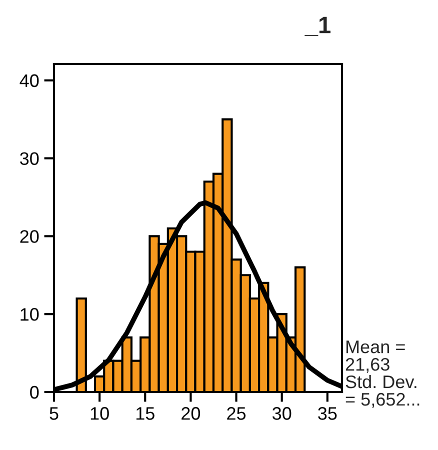  What do you see at coordinates (191, 413) in the screenshot?
I see `x-tick-label: 20` at bounding box center [191, 413].